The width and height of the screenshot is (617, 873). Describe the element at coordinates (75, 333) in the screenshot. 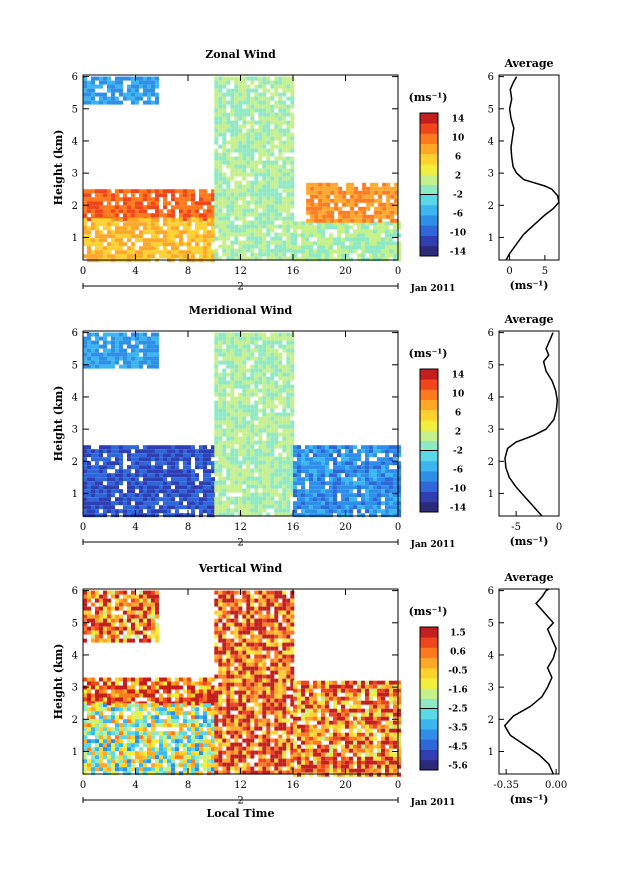

I see `y-tick-label: 6` at that location.